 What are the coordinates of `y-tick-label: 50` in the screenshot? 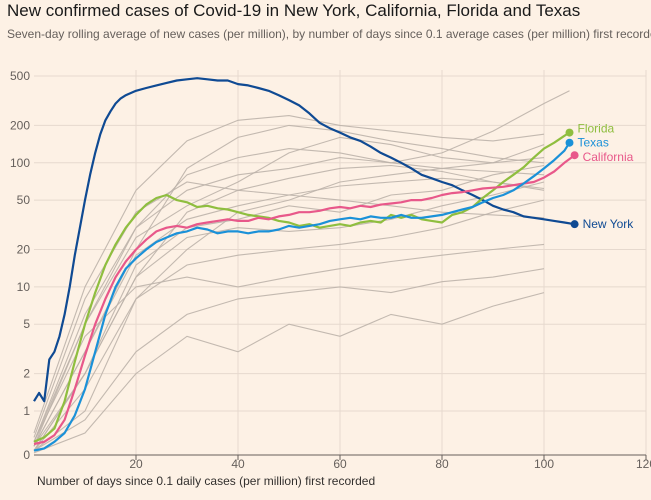 It's located at (24, 200).